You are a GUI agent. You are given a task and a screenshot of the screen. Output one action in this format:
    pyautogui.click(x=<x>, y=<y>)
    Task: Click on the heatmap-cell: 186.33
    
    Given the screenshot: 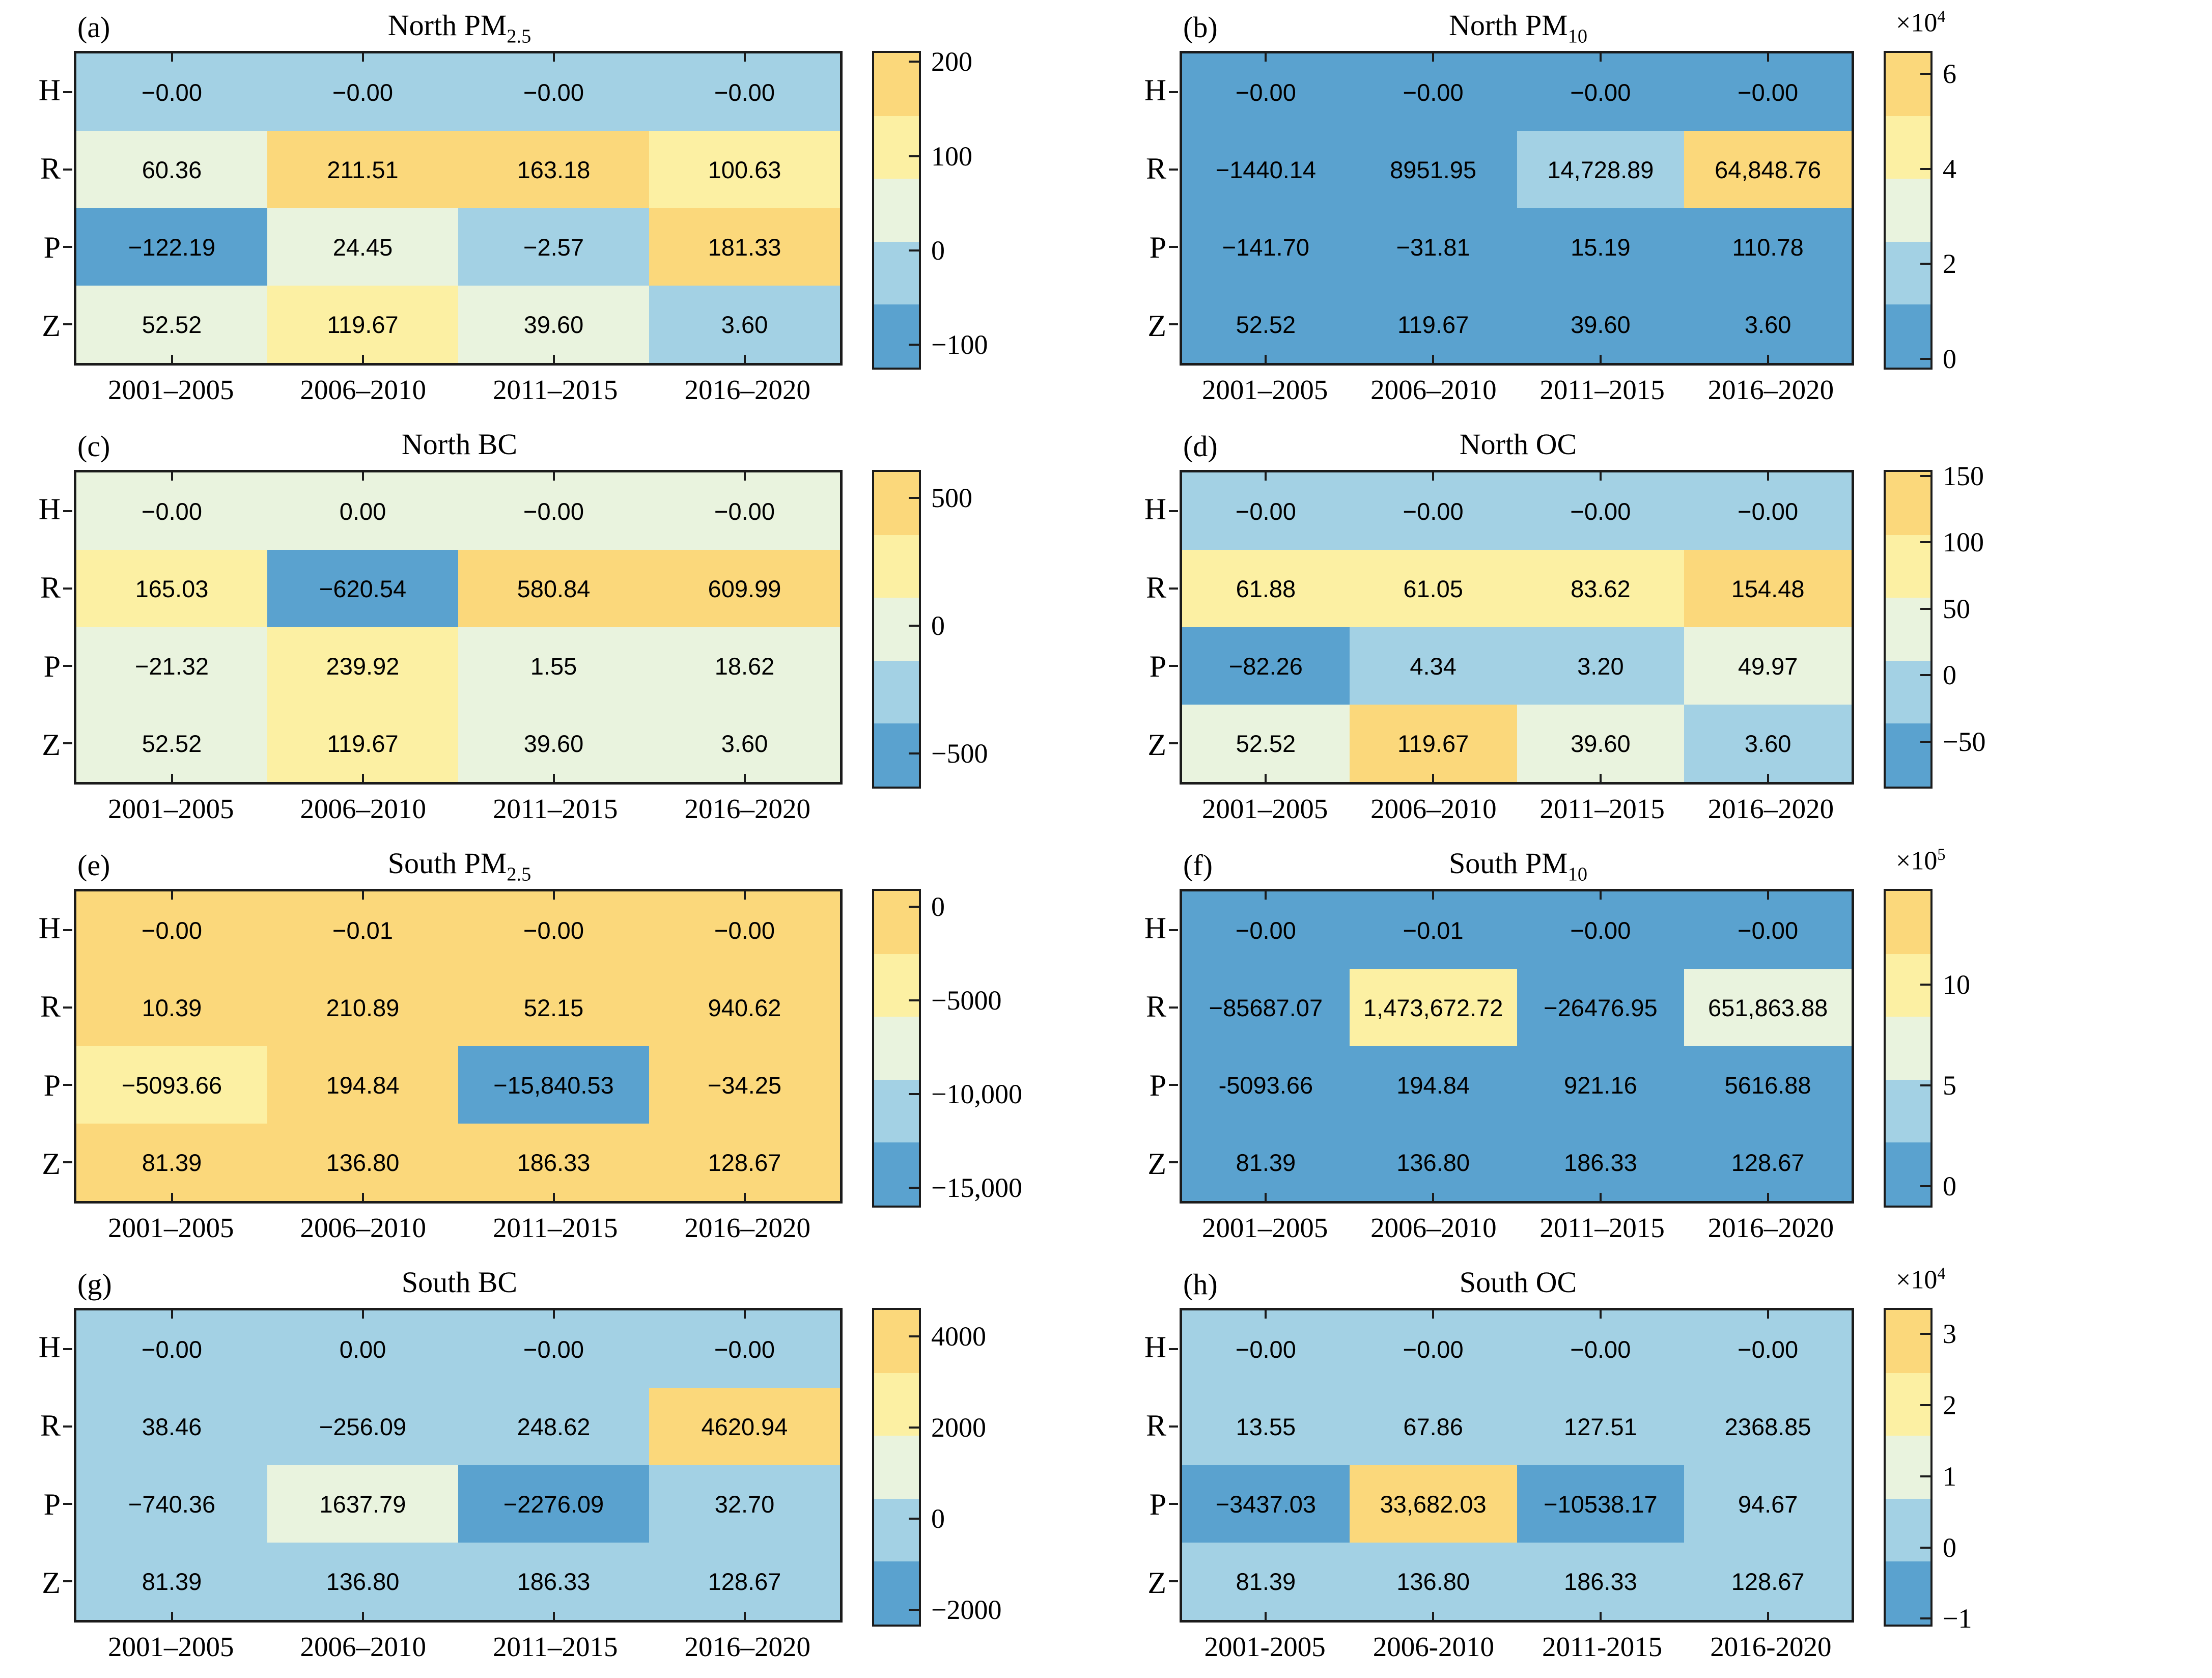 What is the action you would take?
    pyautogui.click(x=553, y=1162)
    